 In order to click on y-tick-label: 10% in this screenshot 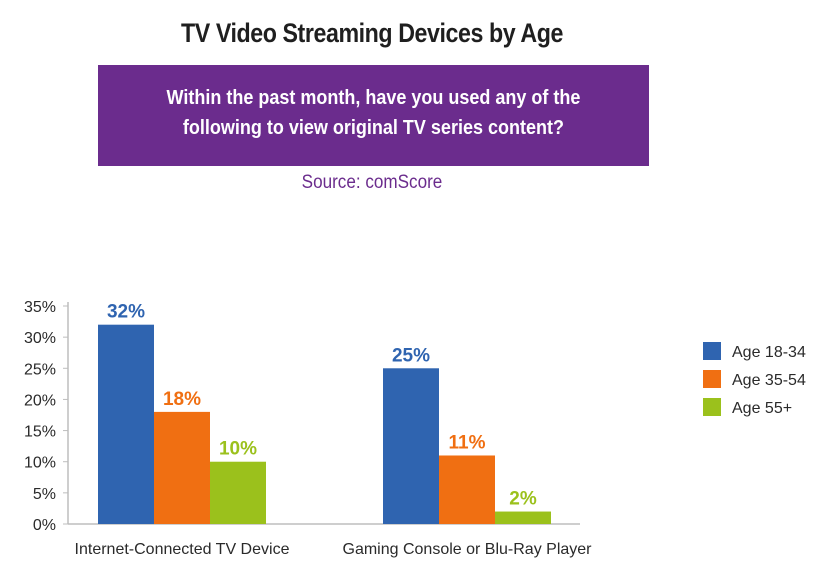, I will do `click(40, 463)`.